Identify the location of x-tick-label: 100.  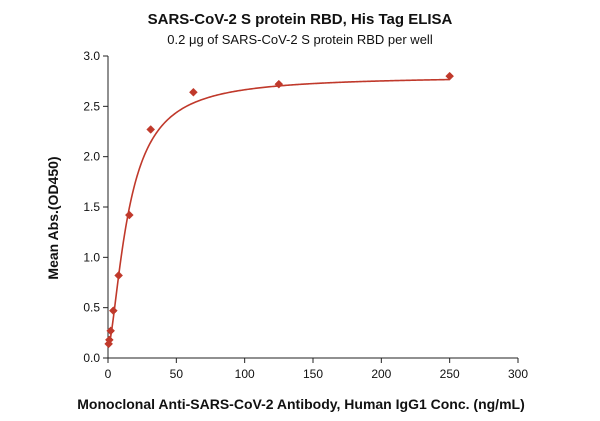
(245, 374).